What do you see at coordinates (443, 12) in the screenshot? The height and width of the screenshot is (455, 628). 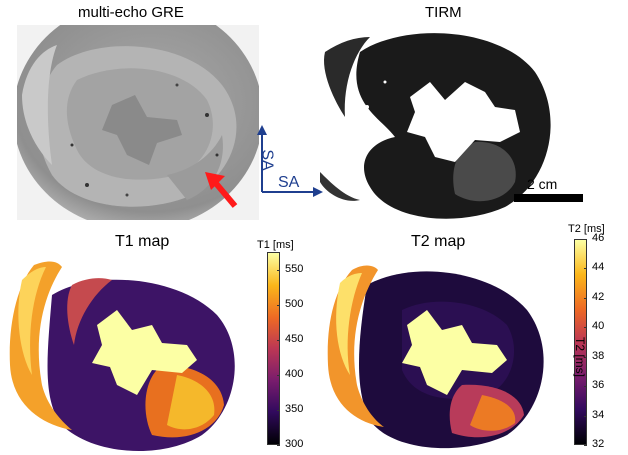 I see `tirm-panel-title: TIRM` at bounding box center [443, 12].